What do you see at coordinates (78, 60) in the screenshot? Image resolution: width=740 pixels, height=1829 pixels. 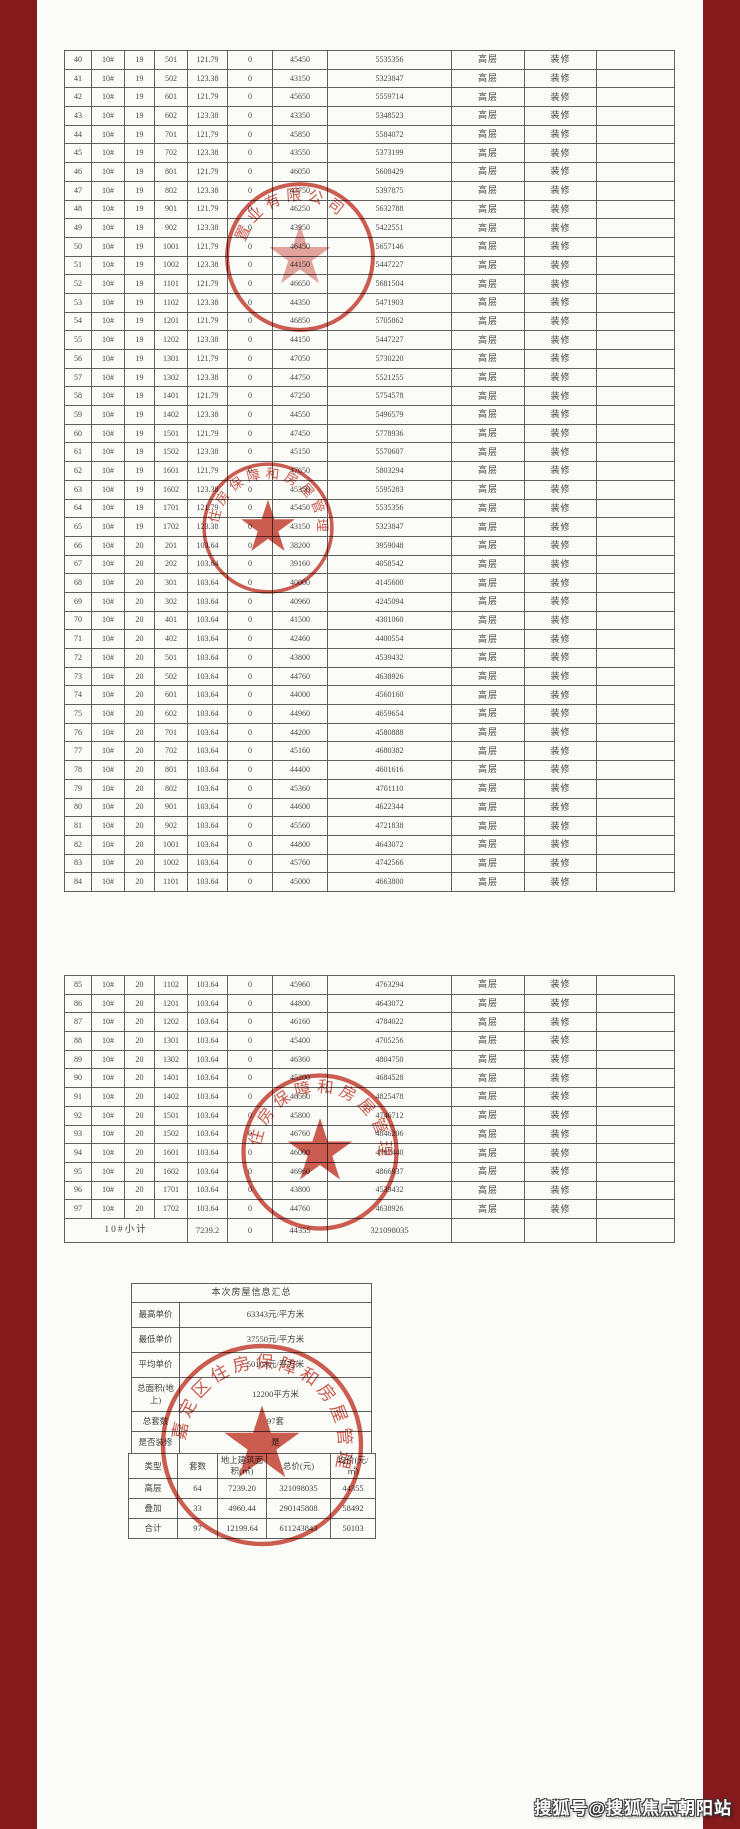 I see `cell: 40` at bounding box center [78, 60].